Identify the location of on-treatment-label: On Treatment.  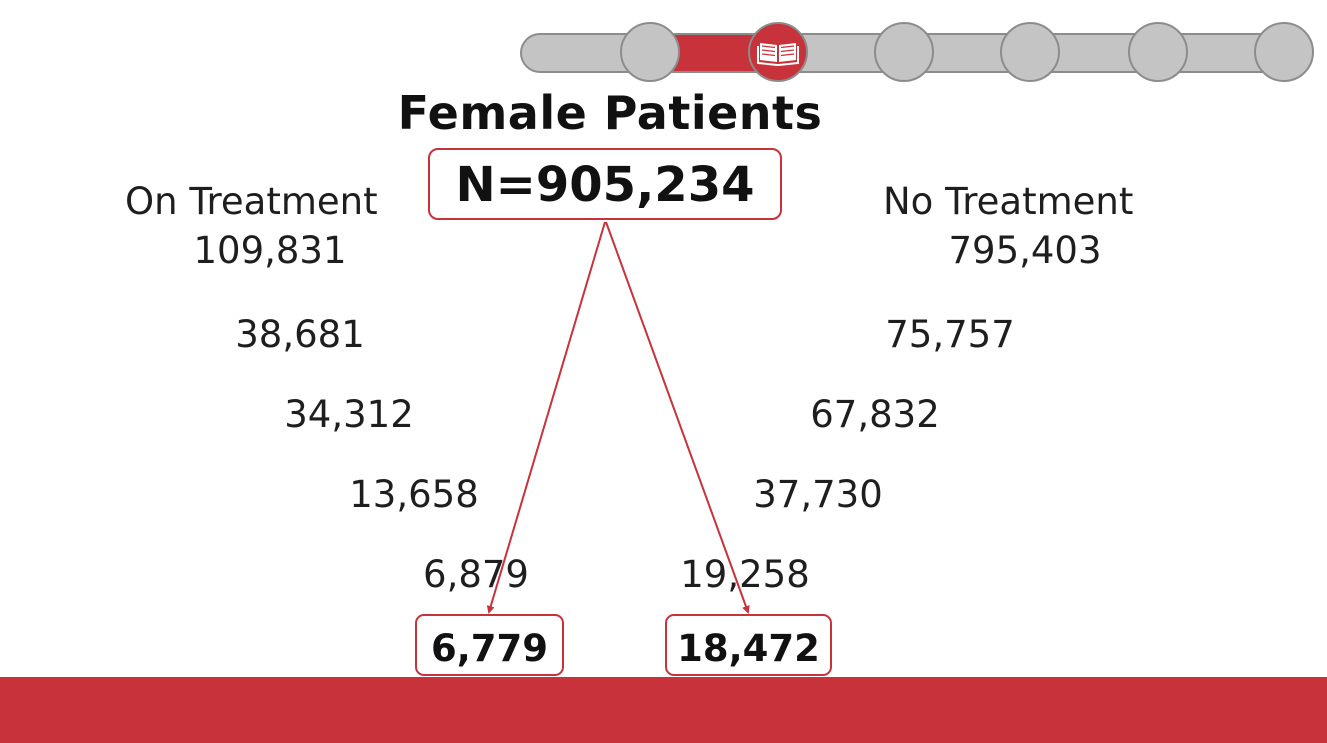
(251, 201).